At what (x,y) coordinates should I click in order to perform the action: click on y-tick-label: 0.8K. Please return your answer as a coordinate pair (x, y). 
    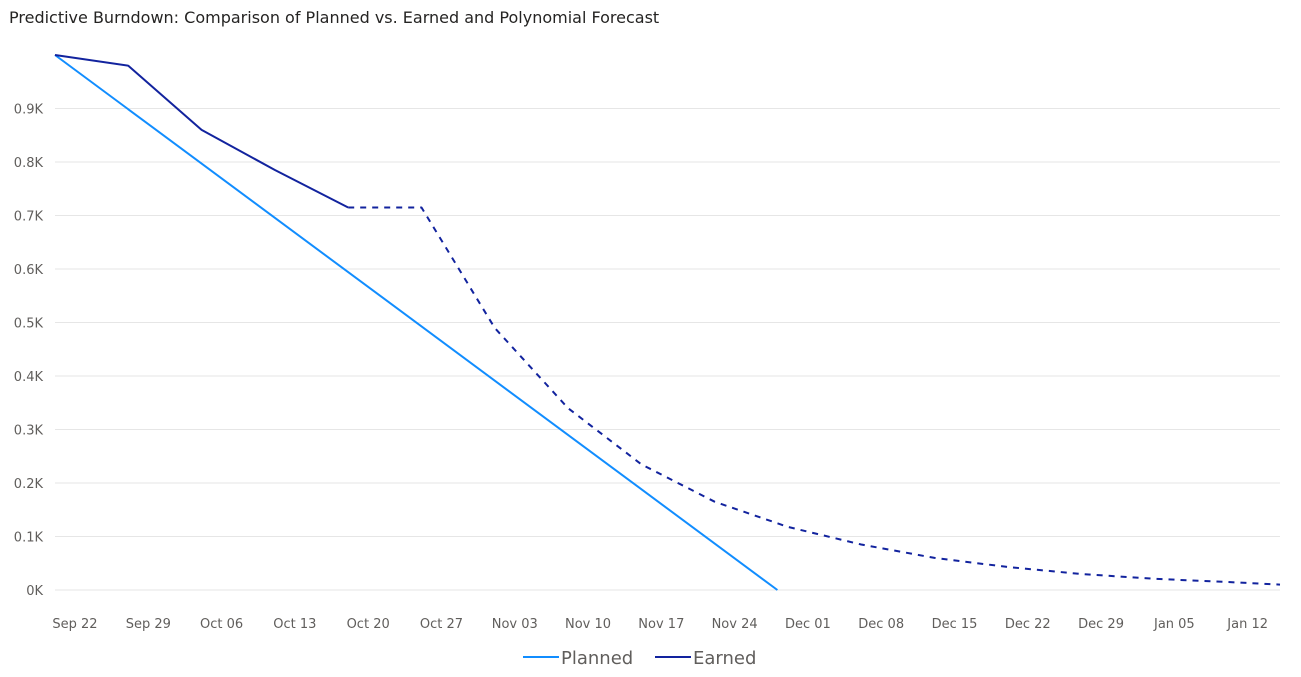
    Looking at the image, I should click on (29, 163).